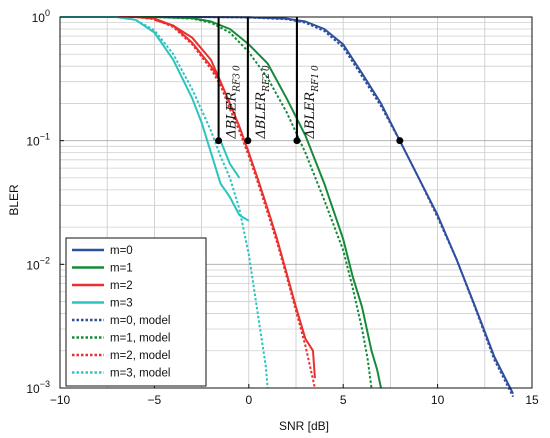 The image size is (550, 438). Describe the element at coordinates (248, 400) in the screenshot. I see `x-tick-label: 0` at that location.